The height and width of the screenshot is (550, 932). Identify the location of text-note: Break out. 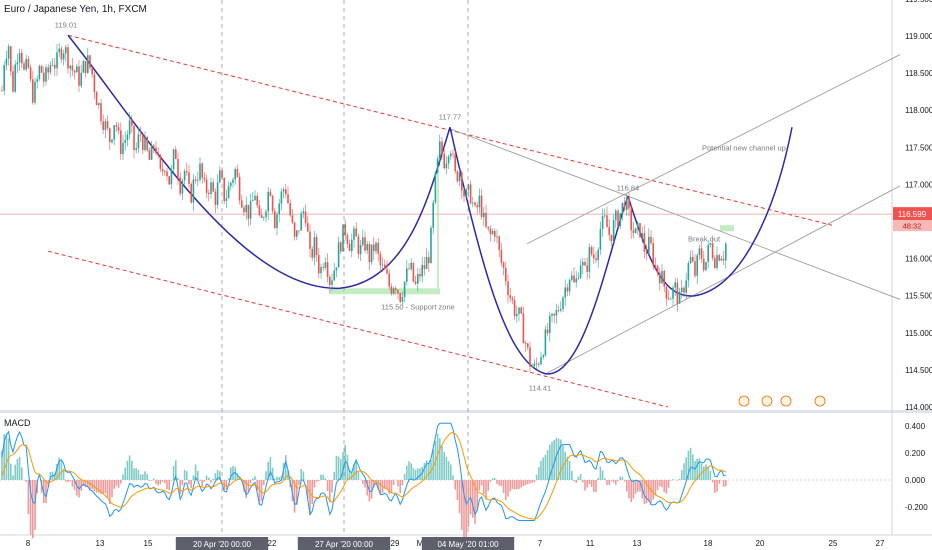
(704, 239).